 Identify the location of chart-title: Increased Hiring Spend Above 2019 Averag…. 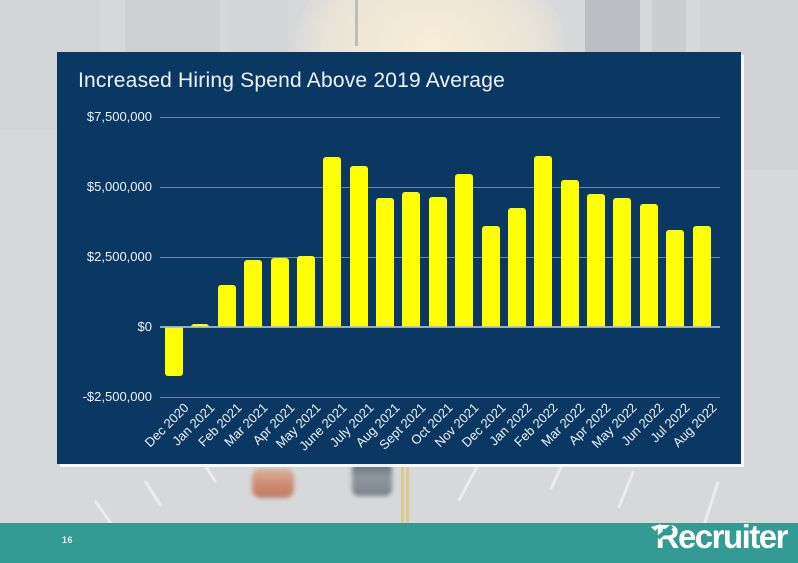
(291, 80).